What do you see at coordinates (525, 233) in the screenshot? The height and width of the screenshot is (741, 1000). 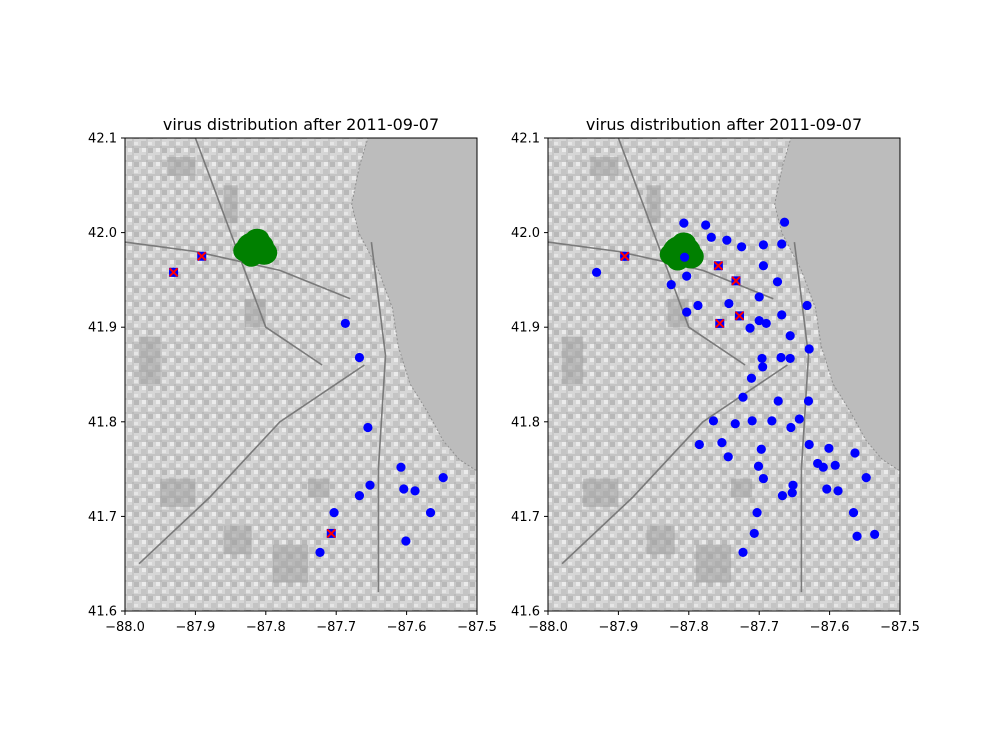 I see `y-tick-label: 42.0` at bounding box center [525, 233].